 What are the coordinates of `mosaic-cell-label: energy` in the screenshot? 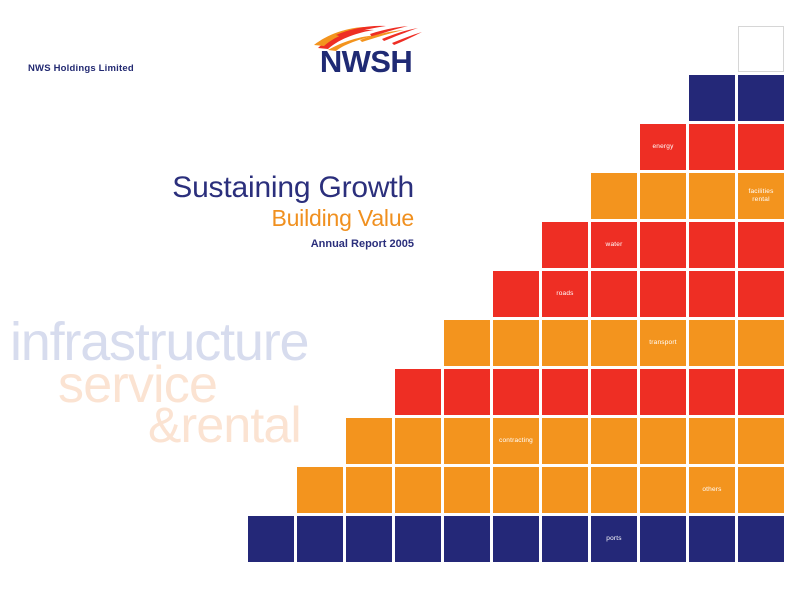 It's located at (663, 146).